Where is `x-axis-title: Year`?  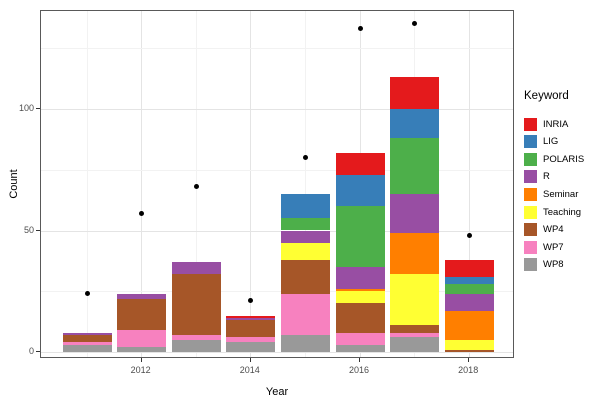 x-axis-title: Year is located at coordinates (277, 392).